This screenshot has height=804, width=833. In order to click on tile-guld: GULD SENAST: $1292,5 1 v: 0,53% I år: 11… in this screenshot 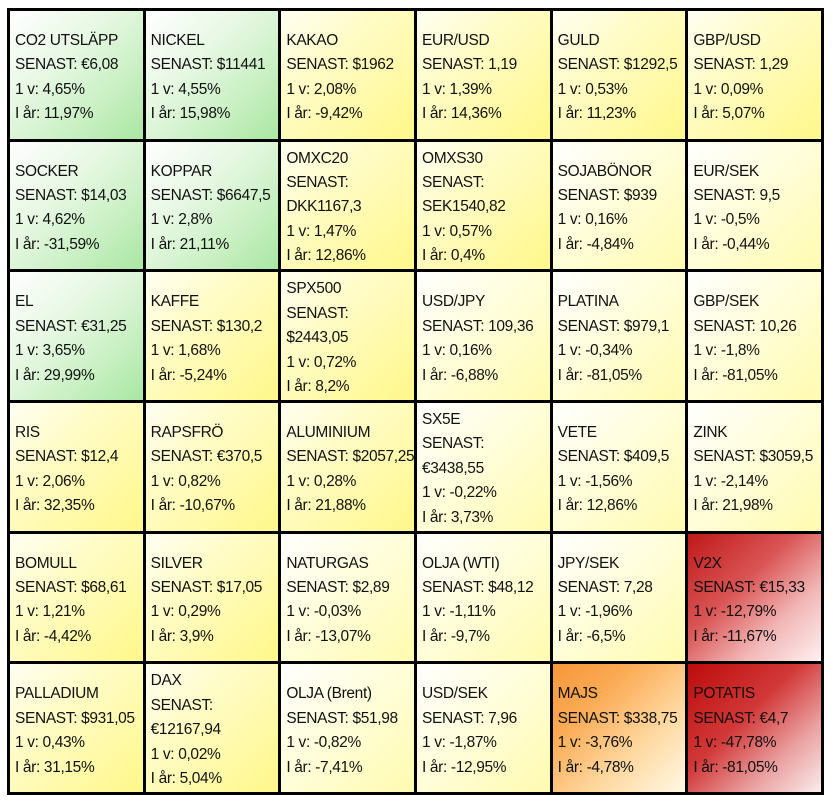, I will do `click(619, 75)`.